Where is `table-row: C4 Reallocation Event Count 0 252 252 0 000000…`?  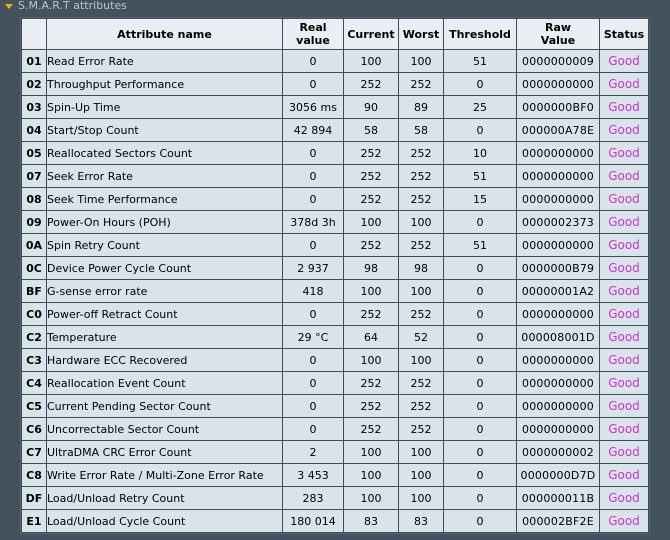
table-row: C4 Reallocation Event Count 0 252 252 0 000000… is located at coordinates (335, 383).